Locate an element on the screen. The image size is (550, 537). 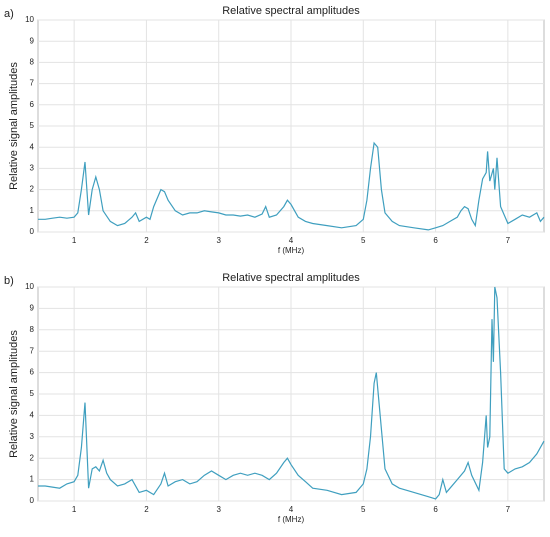
panel-label: b) is located at coordinates (9, 281).